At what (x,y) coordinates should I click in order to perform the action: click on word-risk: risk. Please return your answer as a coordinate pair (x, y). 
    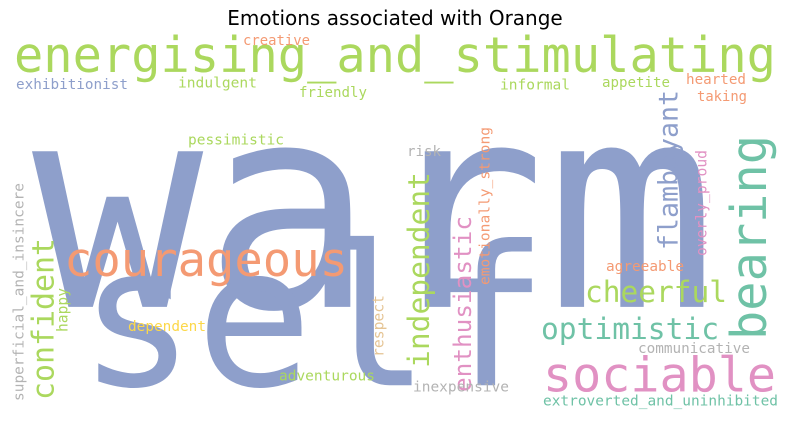
    Looking at the image, I should click on (424, 152).